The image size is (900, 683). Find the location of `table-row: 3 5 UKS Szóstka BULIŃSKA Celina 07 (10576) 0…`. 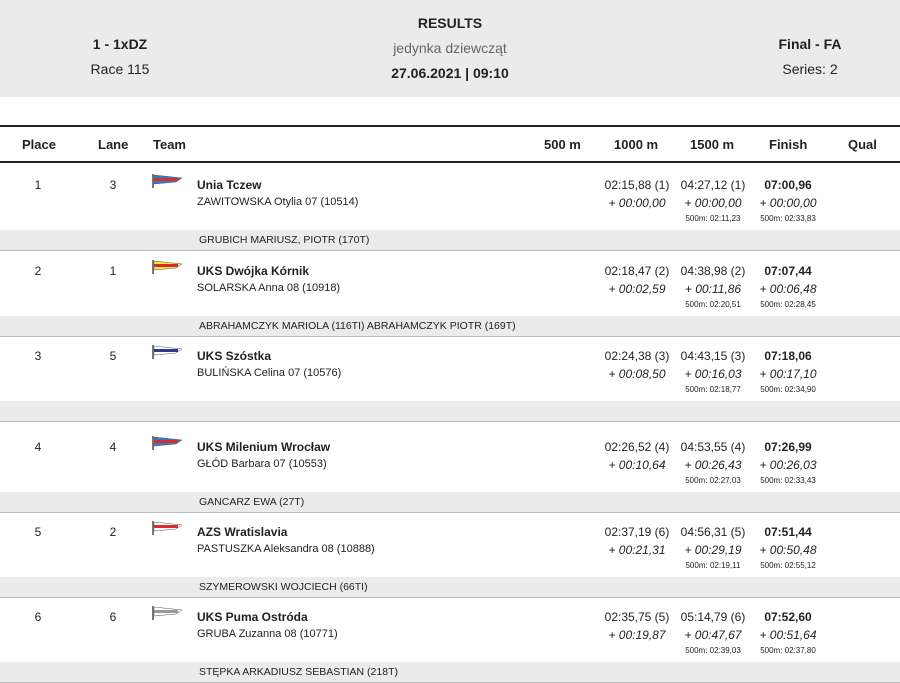

table-row: 3 5 UKS Szóstka BULIŃSKA Celina 07 (10576) 0… is located at coordinates (450, 376).